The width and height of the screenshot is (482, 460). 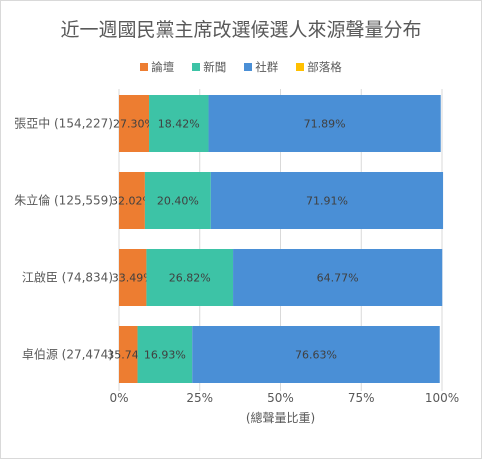 What do you see at coordinates (324, 67) in the screenshot?
I see `legend-label: 部落格` at bounding box center [324, 67].